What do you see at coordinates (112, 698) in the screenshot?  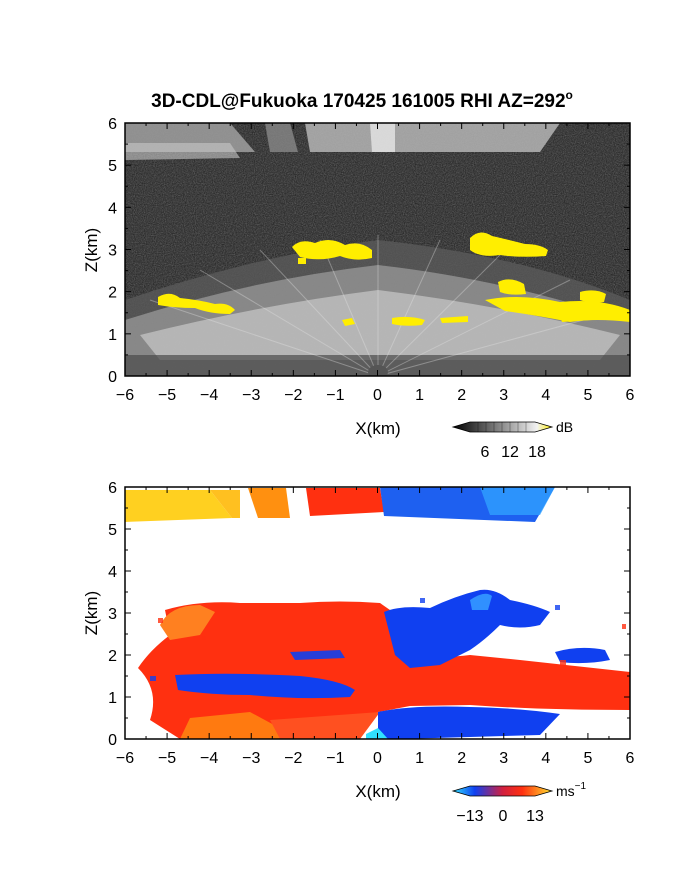 I see `bottom-y-tick-label: 1` at bounding box center [112, 698].